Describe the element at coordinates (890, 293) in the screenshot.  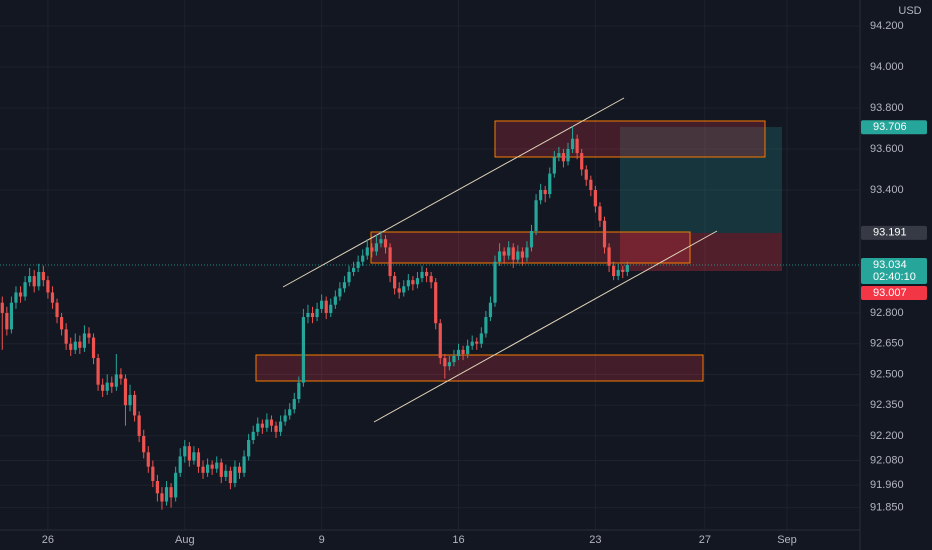
I see `price-badge-label: 93.007` at that location.